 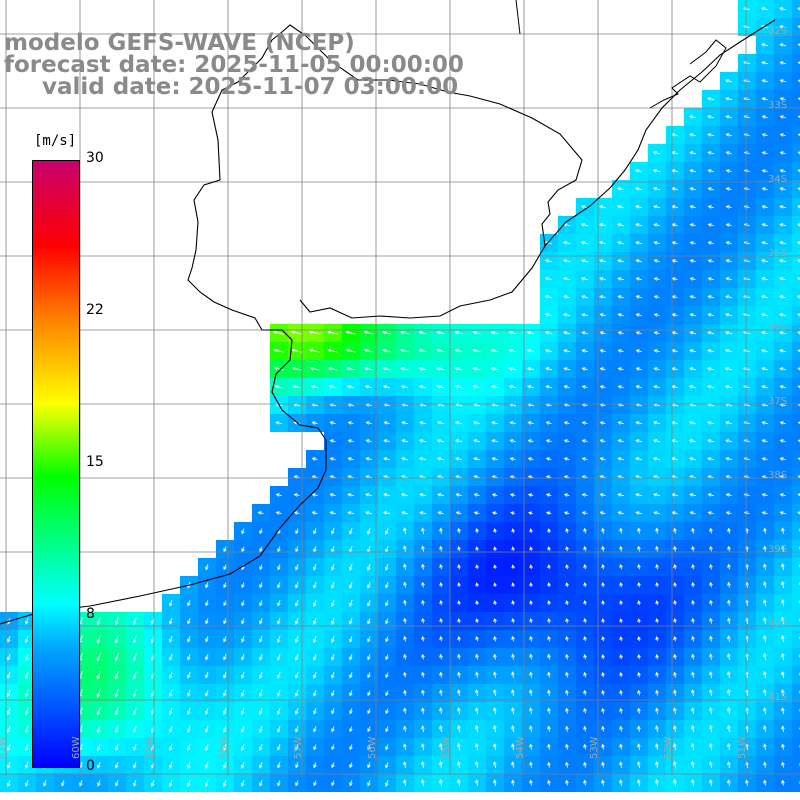 I want to click on latitude-label: 40S, so click(x=778, y=623).